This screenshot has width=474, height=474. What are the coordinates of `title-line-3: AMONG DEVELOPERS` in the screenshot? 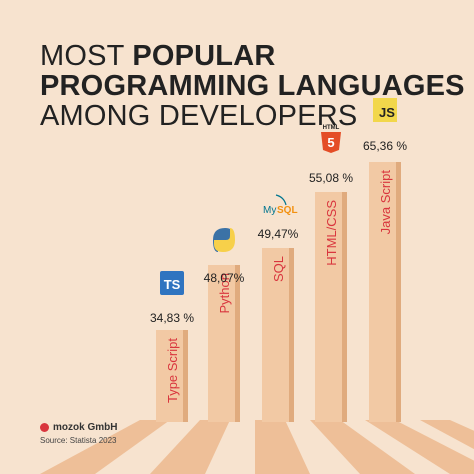 It's located at (199, 116).